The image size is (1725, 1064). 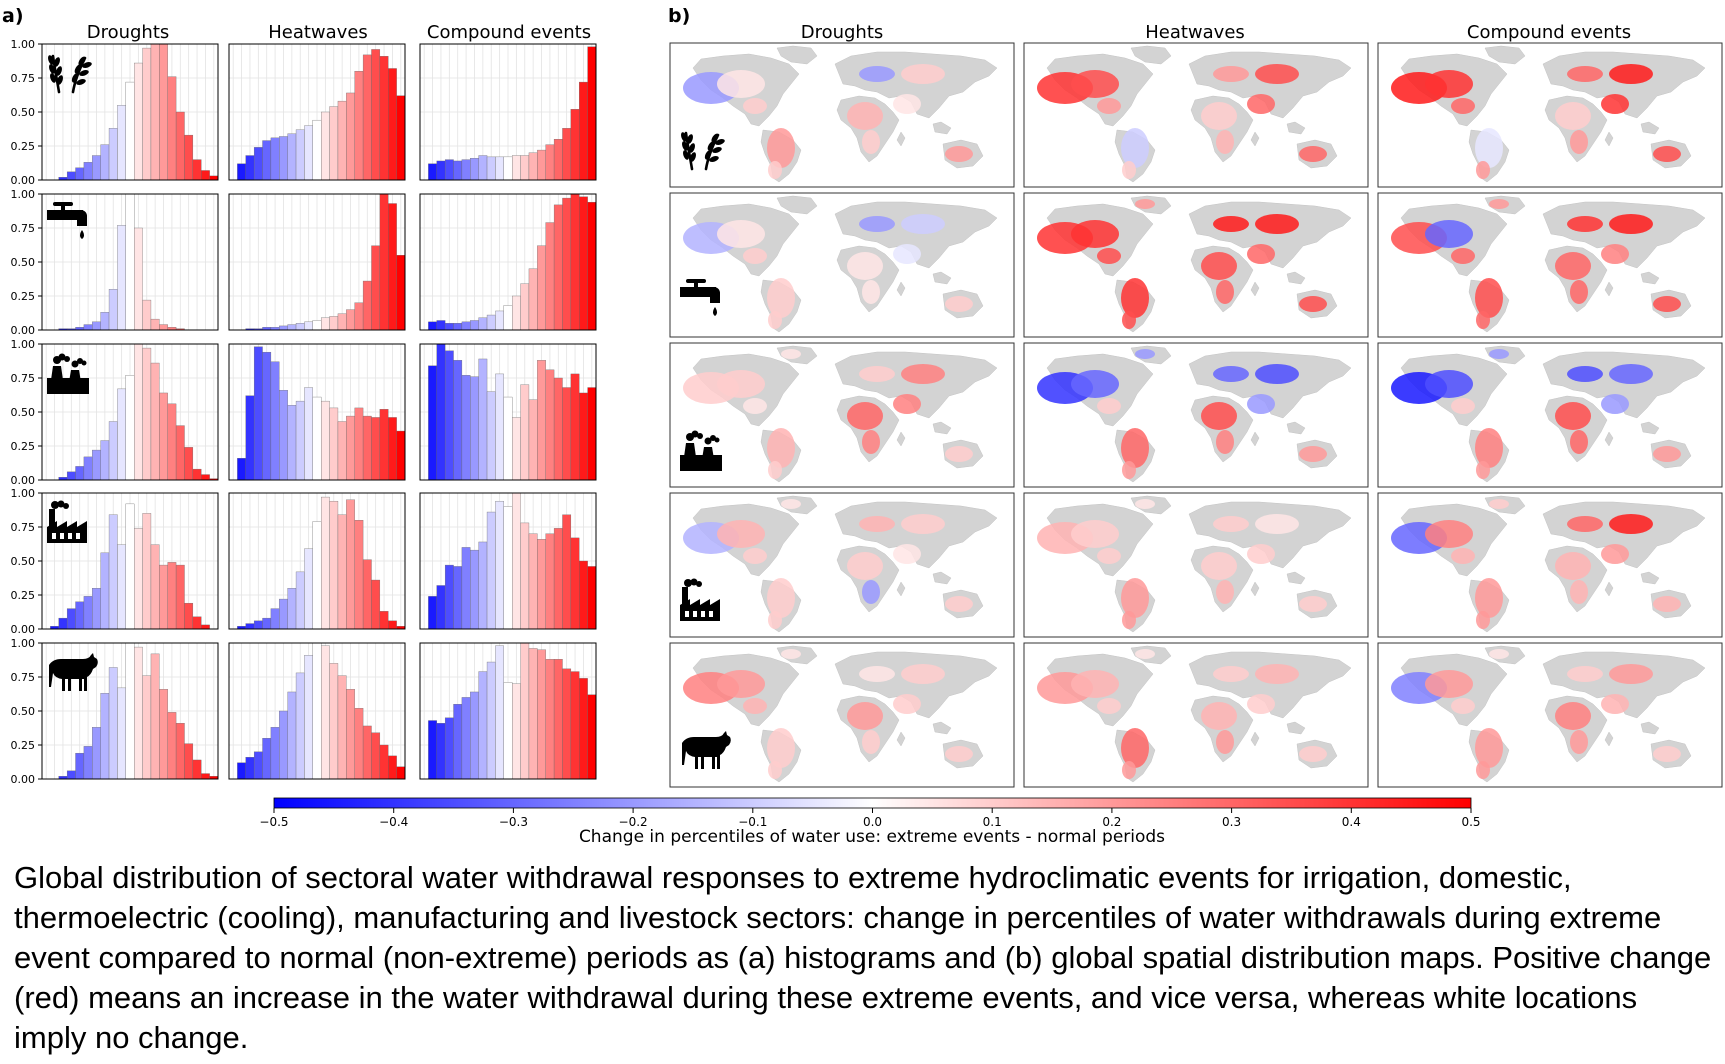 I want to click on histogram-panel-livestock-0: 0.00 0.25 0.50 0.75 1.00, so click(x=115, y=711).